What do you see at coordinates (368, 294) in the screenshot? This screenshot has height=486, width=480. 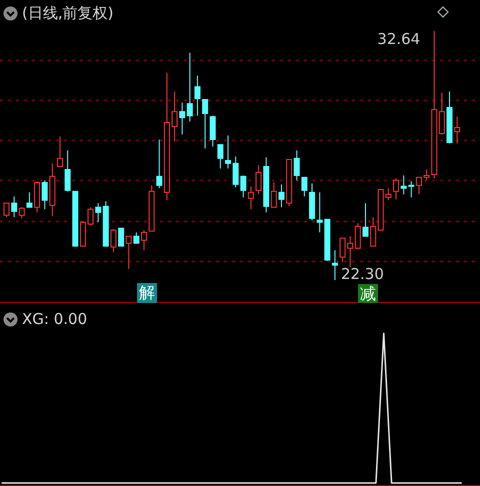 I see `tag-badge: 减` at bounding box center [368, 294].